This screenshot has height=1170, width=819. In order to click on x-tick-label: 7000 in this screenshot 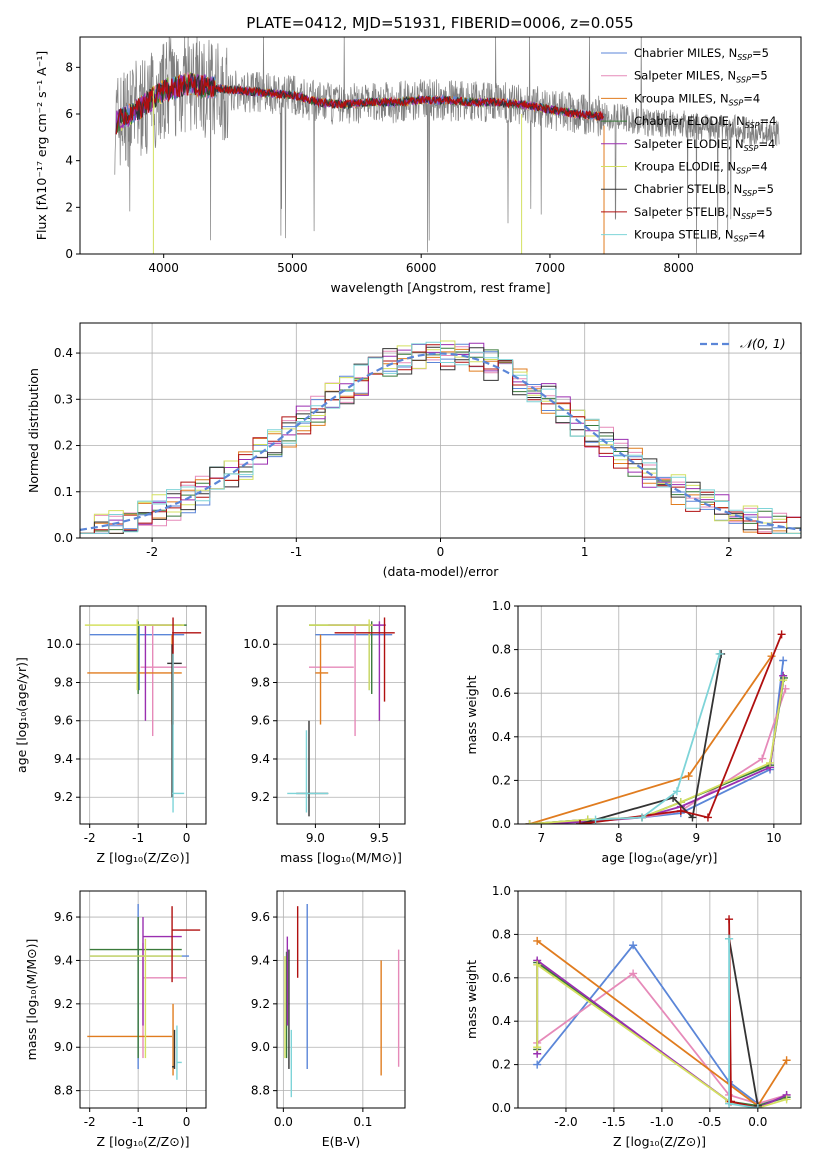, I will do `click(550, 268)`.